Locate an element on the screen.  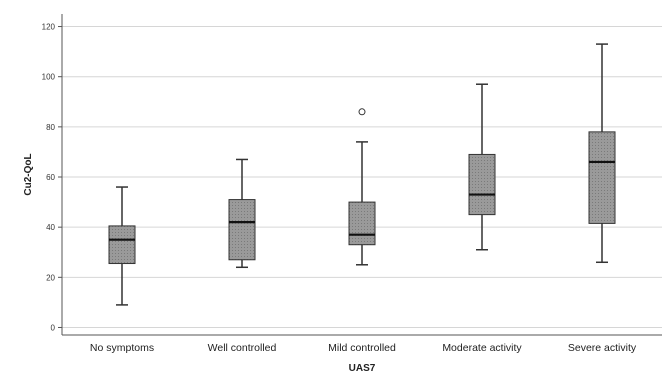
x-axis-title: UAS7 is located at coordinates (362, 368).